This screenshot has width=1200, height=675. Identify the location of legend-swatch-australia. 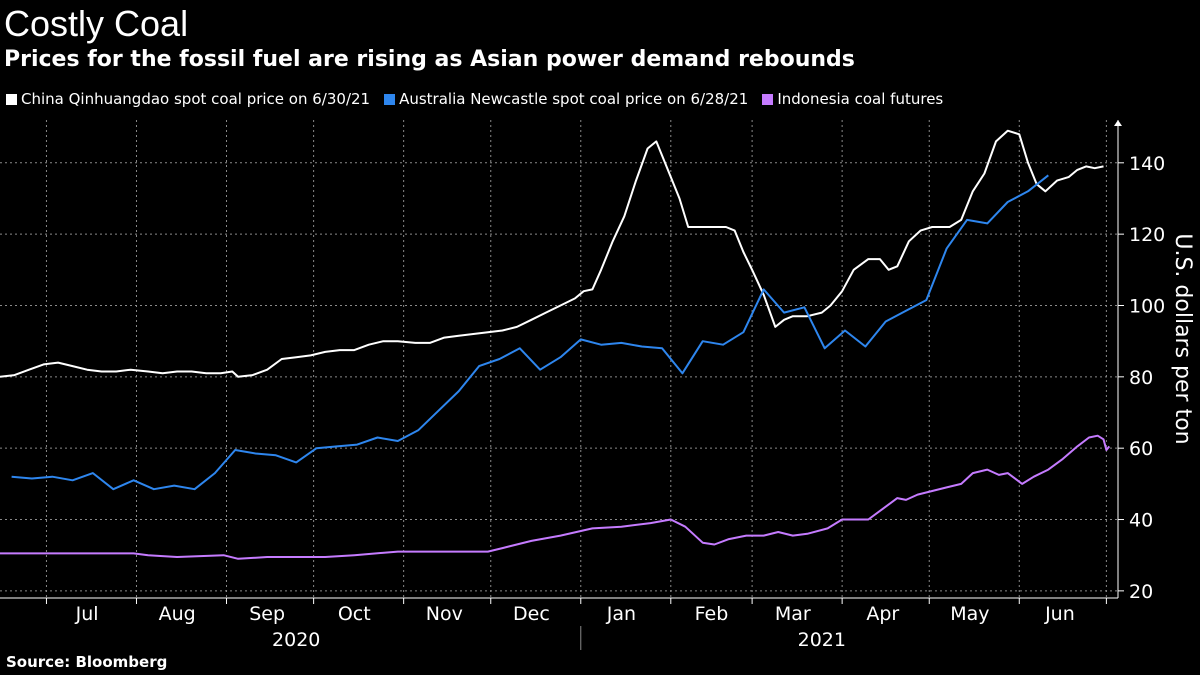
(390, 99).